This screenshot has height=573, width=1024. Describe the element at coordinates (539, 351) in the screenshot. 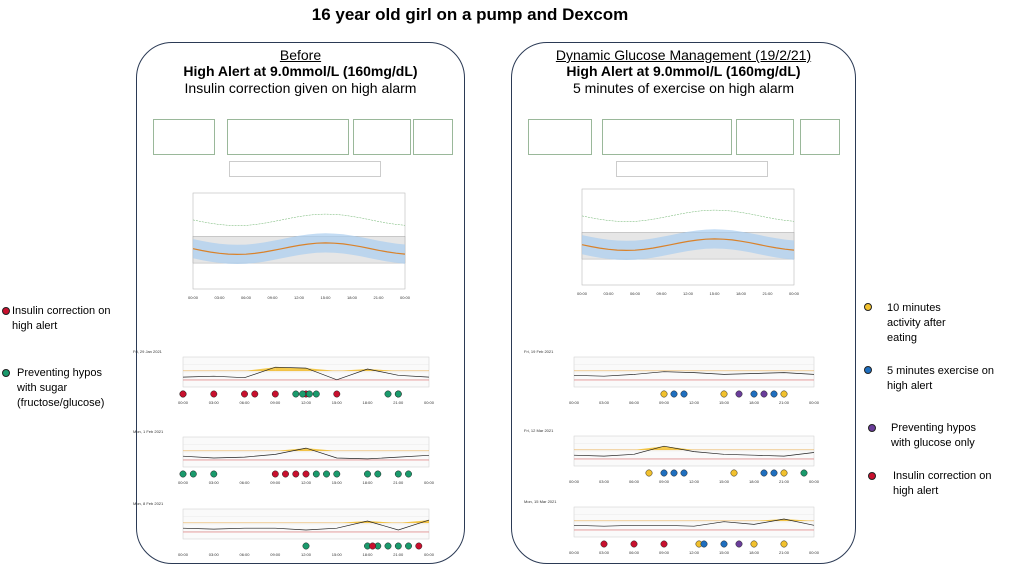

I see `day-chart-title: Fri, 19 Feb 2021` at that location.